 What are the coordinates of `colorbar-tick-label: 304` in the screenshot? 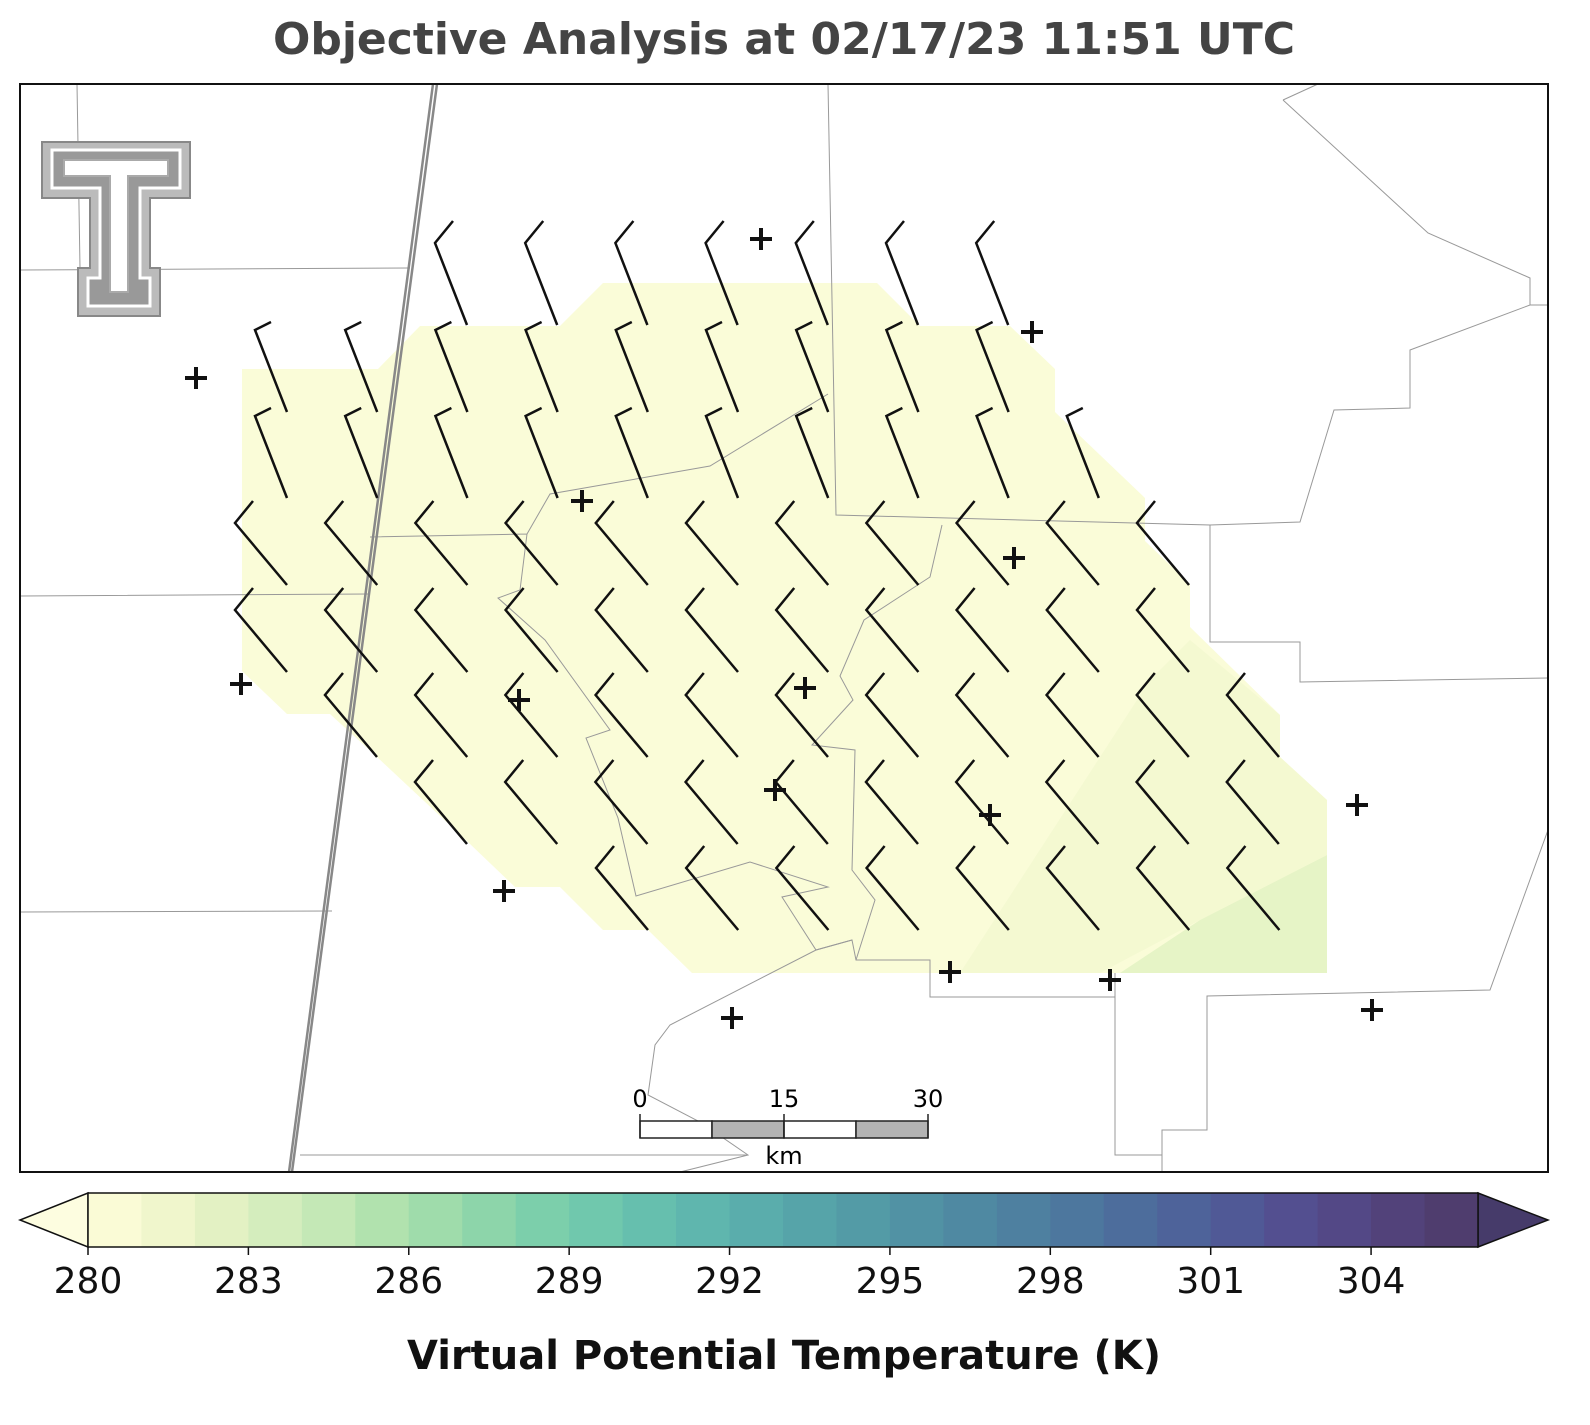 It's located at (1371, 1281).